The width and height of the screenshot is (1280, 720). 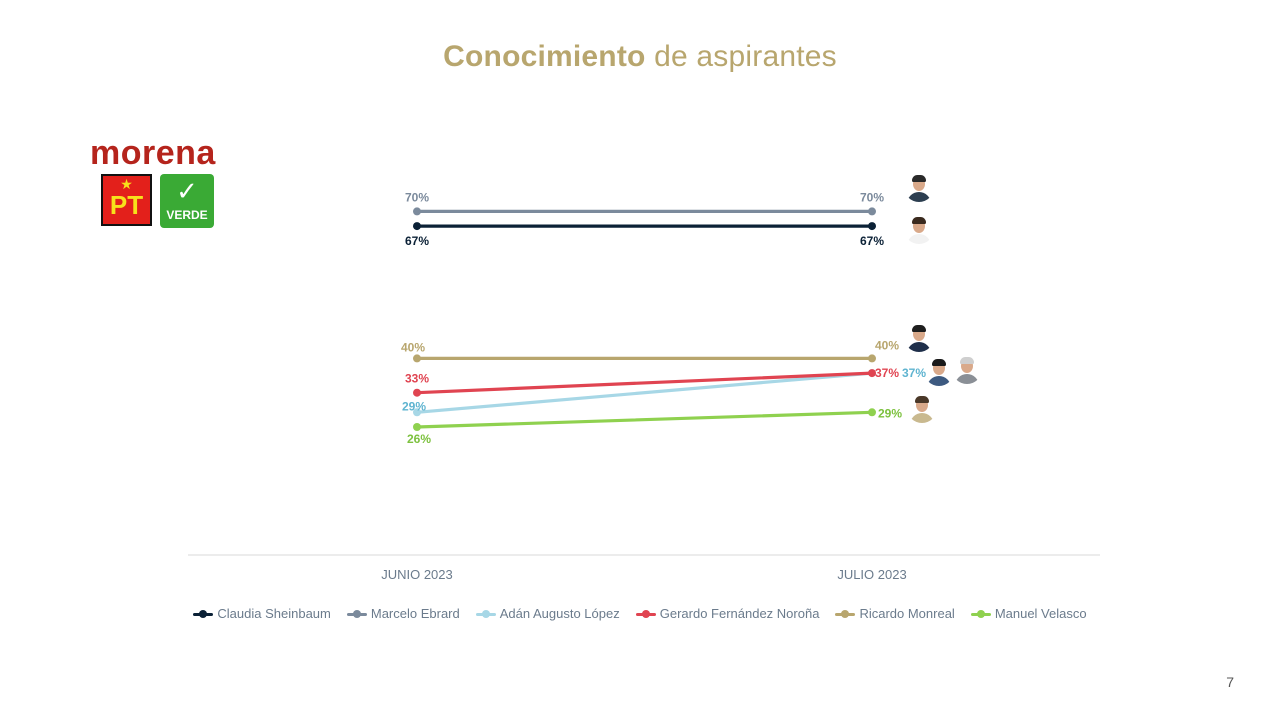 I want to click on pt-logo: ★ PT, so click(x=126, y=200).